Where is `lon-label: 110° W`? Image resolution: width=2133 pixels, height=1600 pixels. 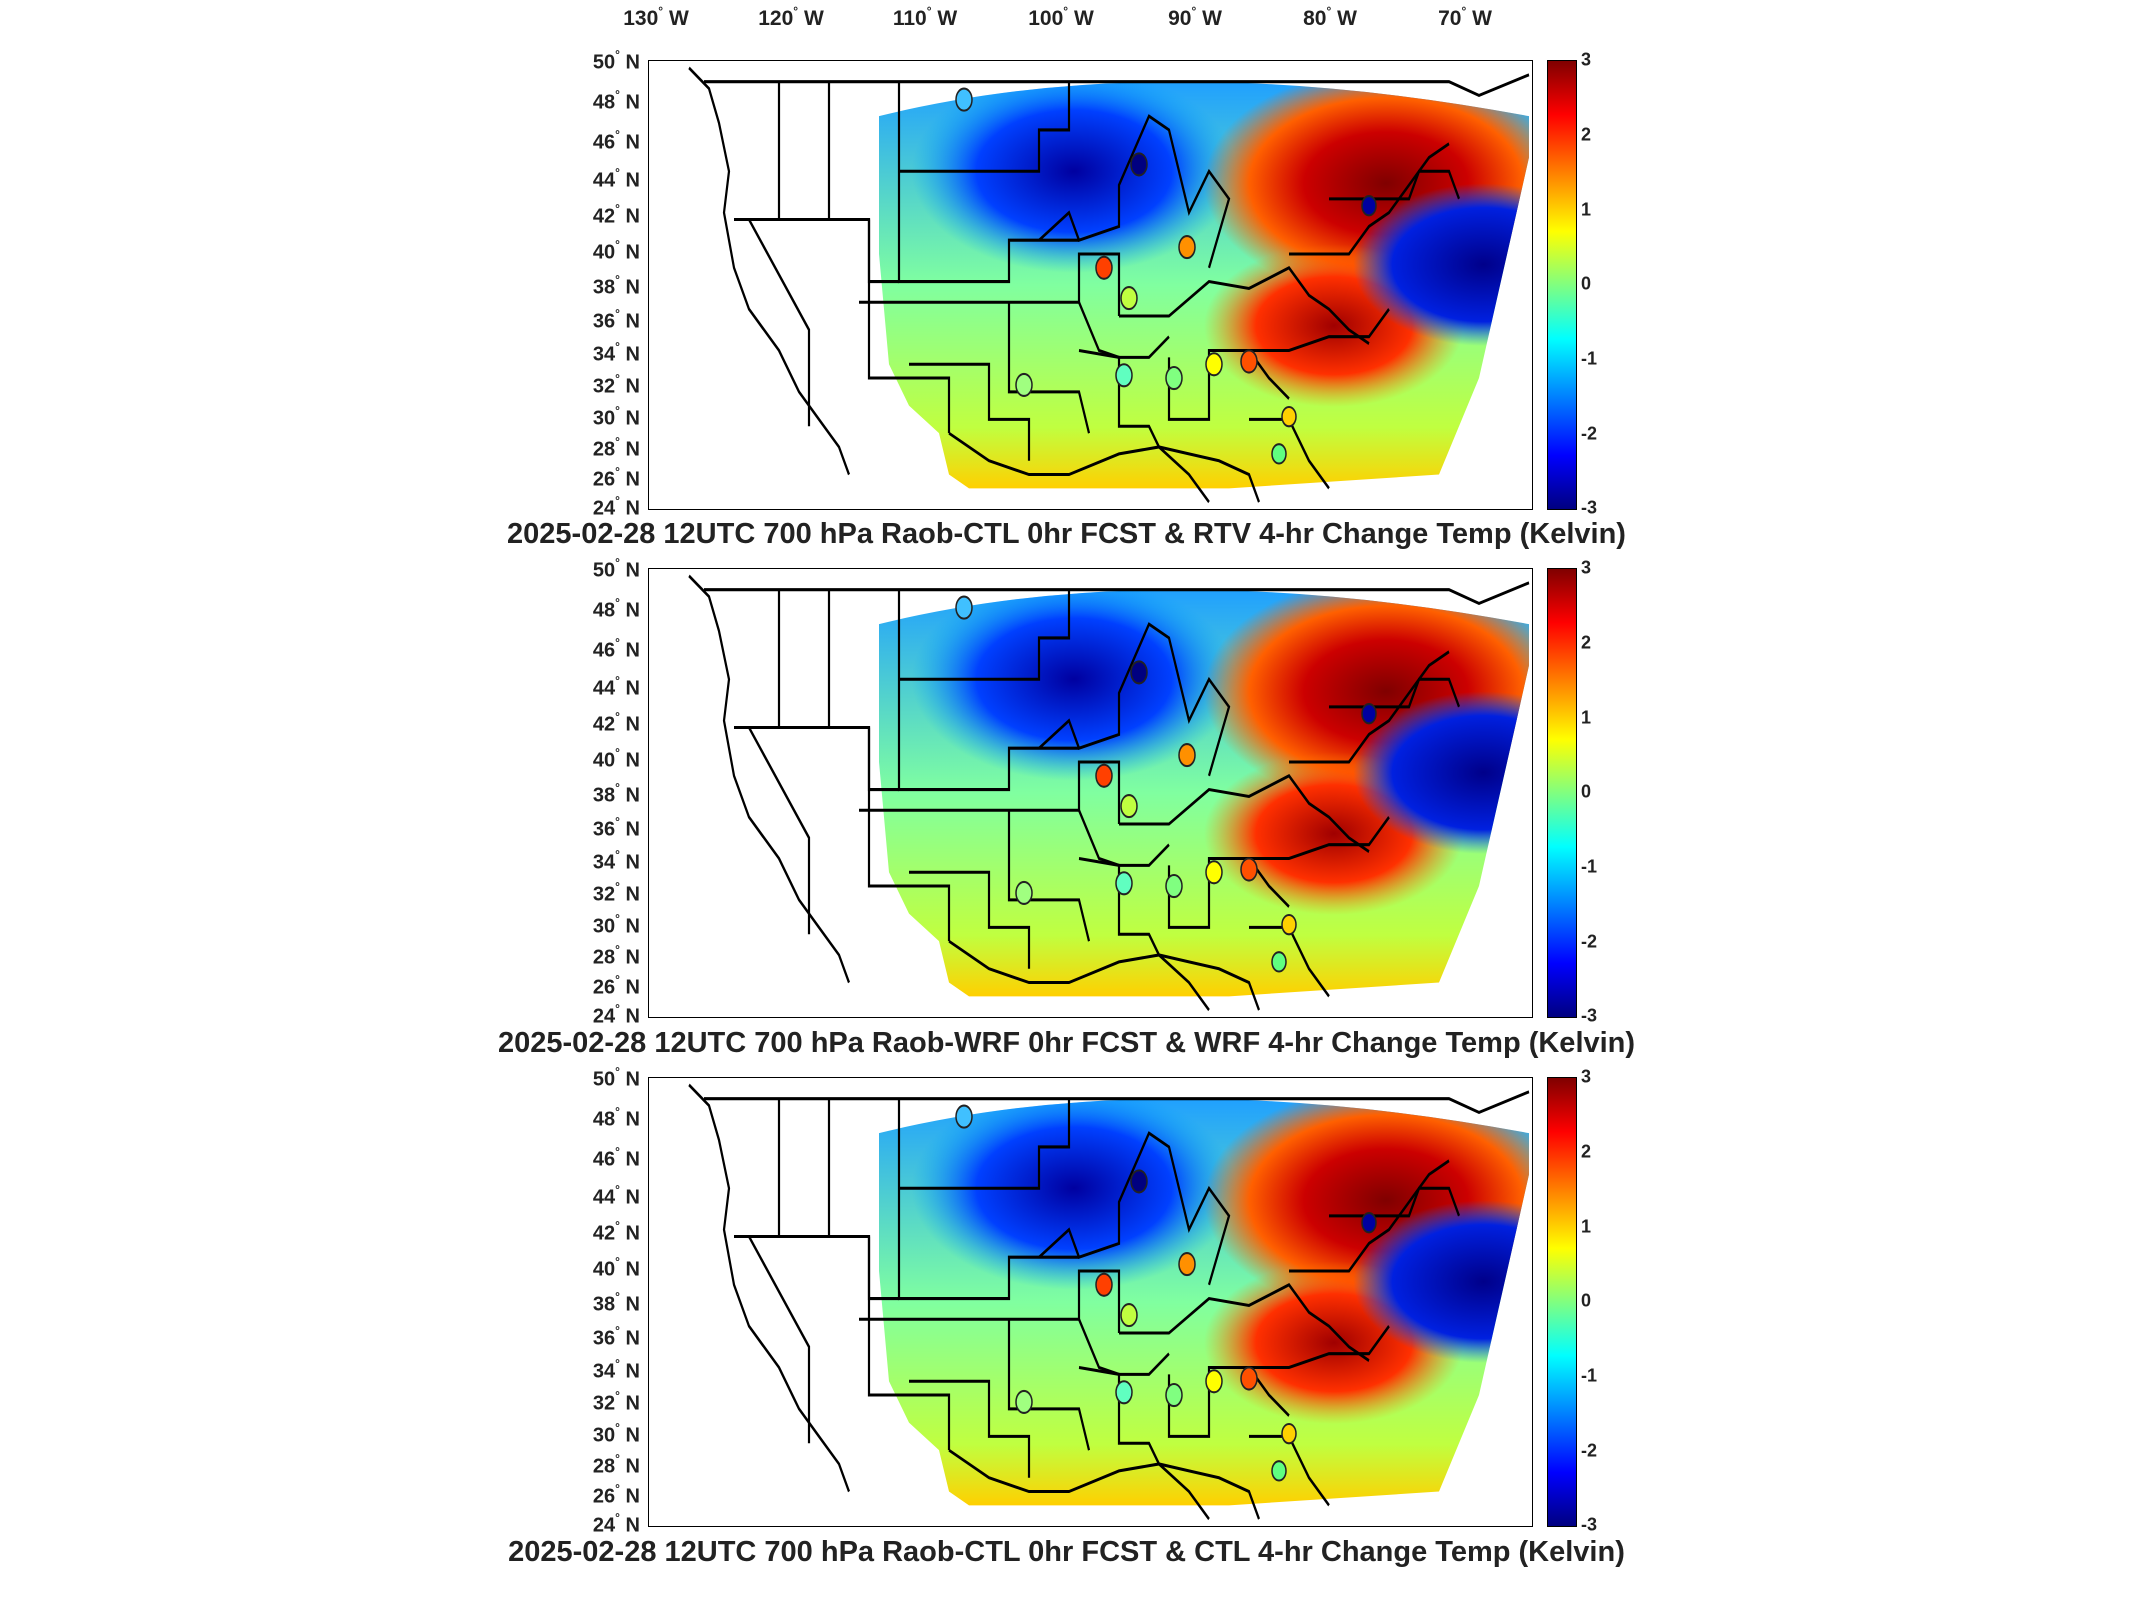 lon-label: 110° W is located at coordinates (925, 17).